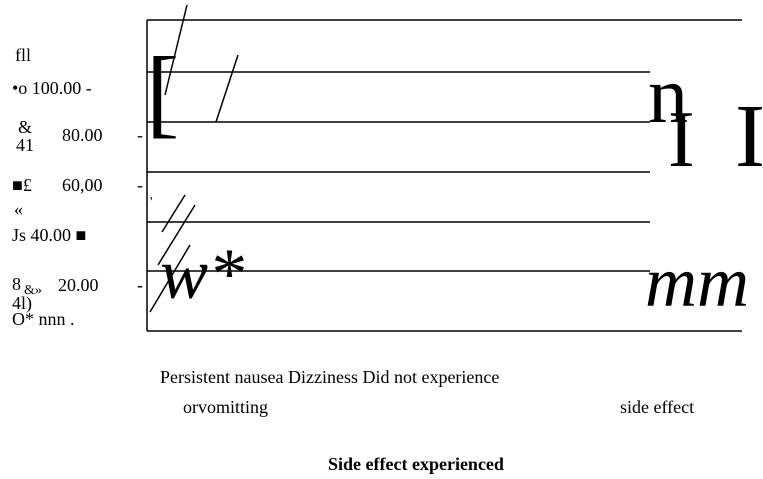 This screenshot has height=479, width=763. I want to click on label: Js 40.00 ■, so click(49, 235).